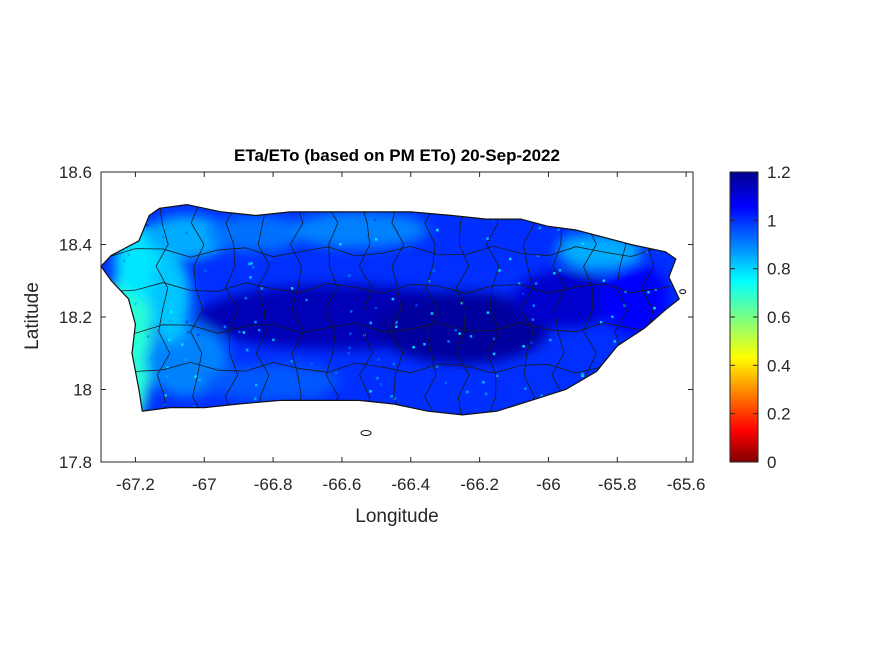 Image resolution: width=875 pixels, height=656 pixels. I want to click on colorbar-tick-label: 0.6, so click(779, 317).